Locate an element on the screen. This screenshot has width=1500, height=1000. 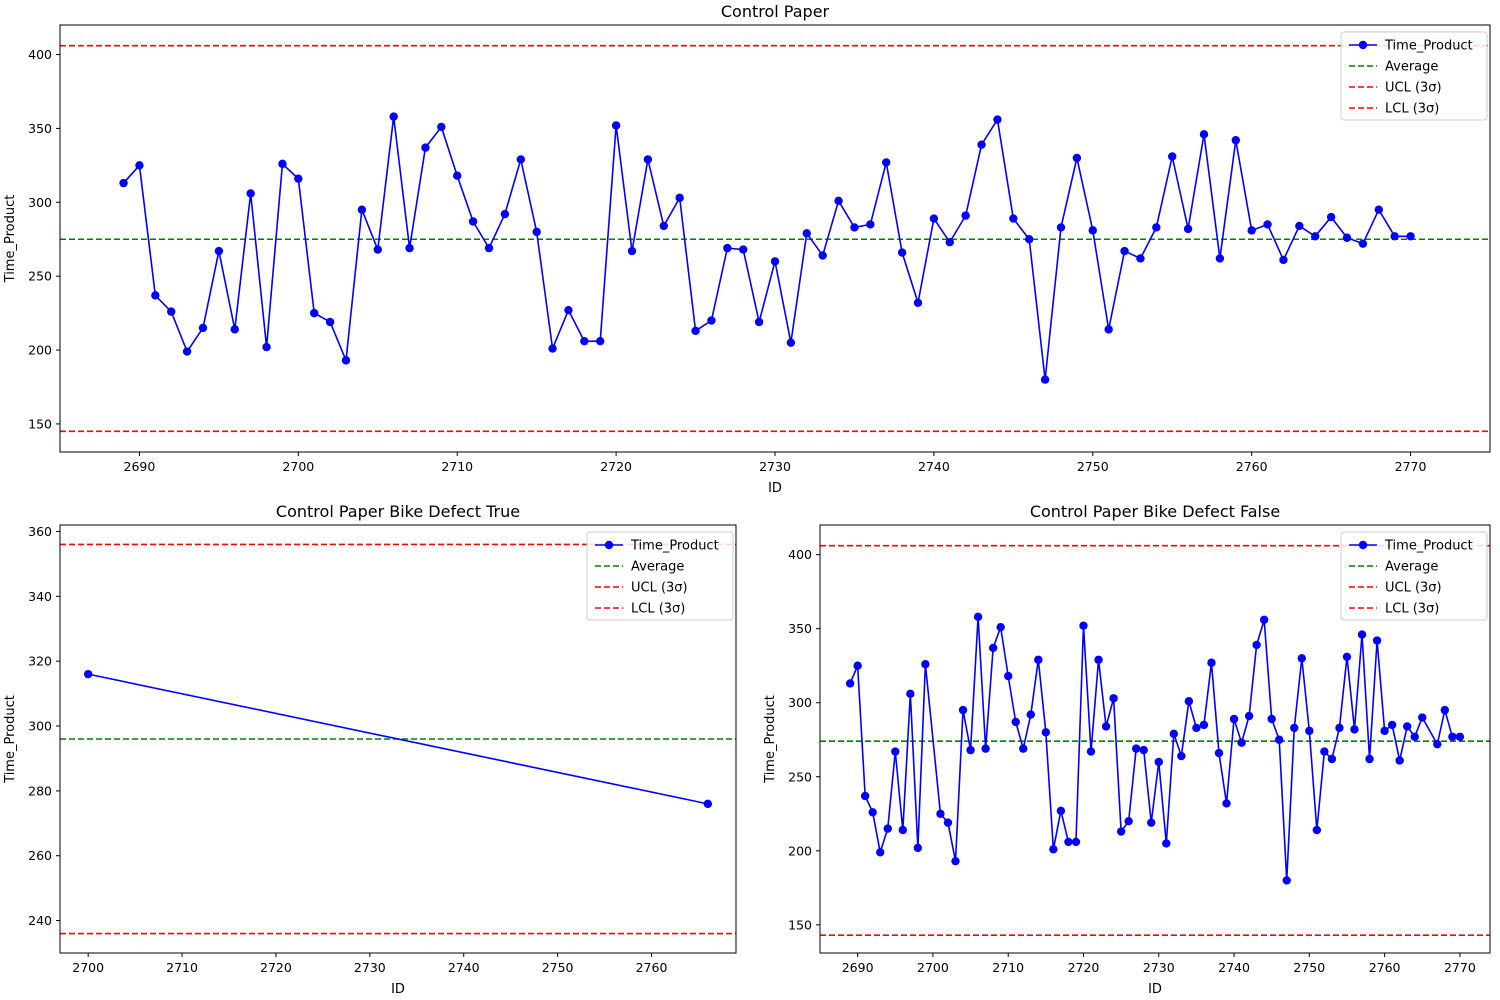
y-tick-label: 250 is located at coordinates (800, 776).